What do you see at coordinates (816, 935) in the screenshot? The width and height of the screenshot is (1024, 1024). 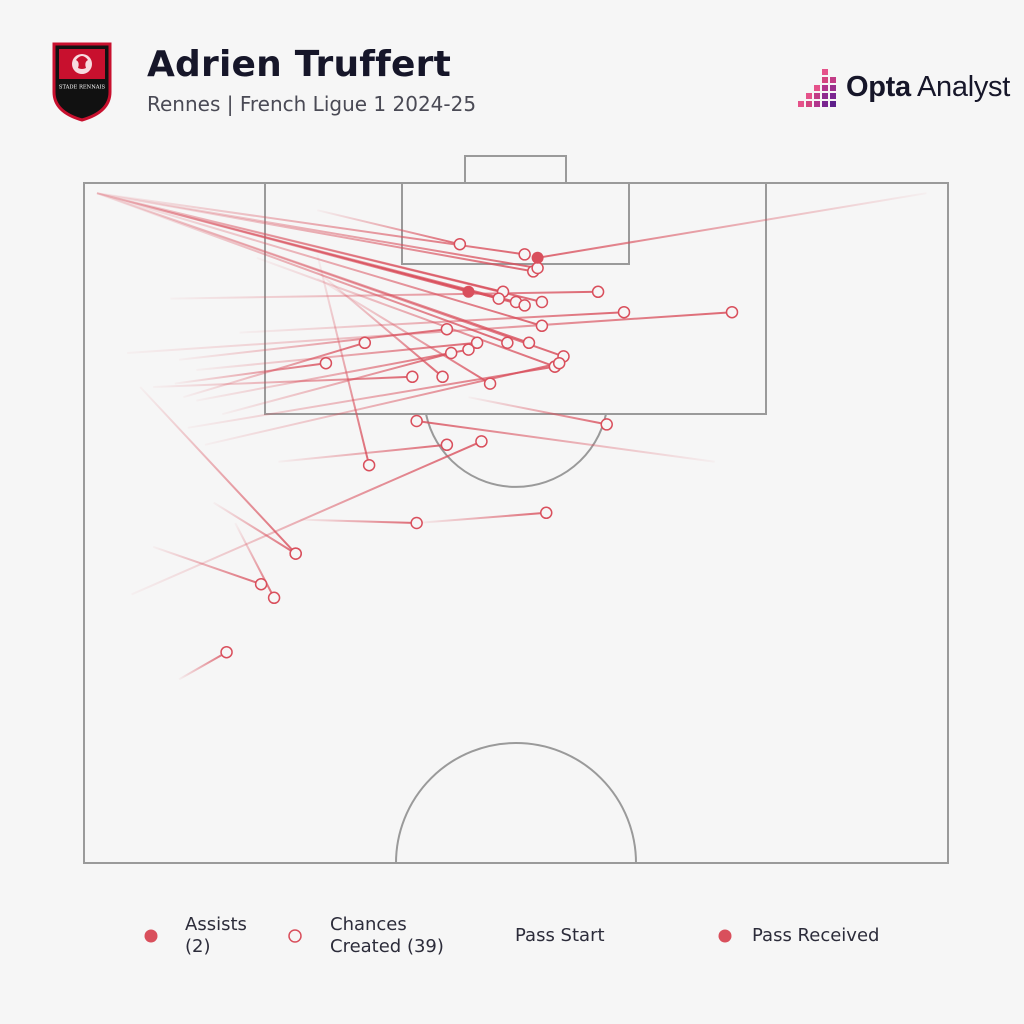 I see `legend-pass-received: Pass Received` at bounding box center [816, 935].